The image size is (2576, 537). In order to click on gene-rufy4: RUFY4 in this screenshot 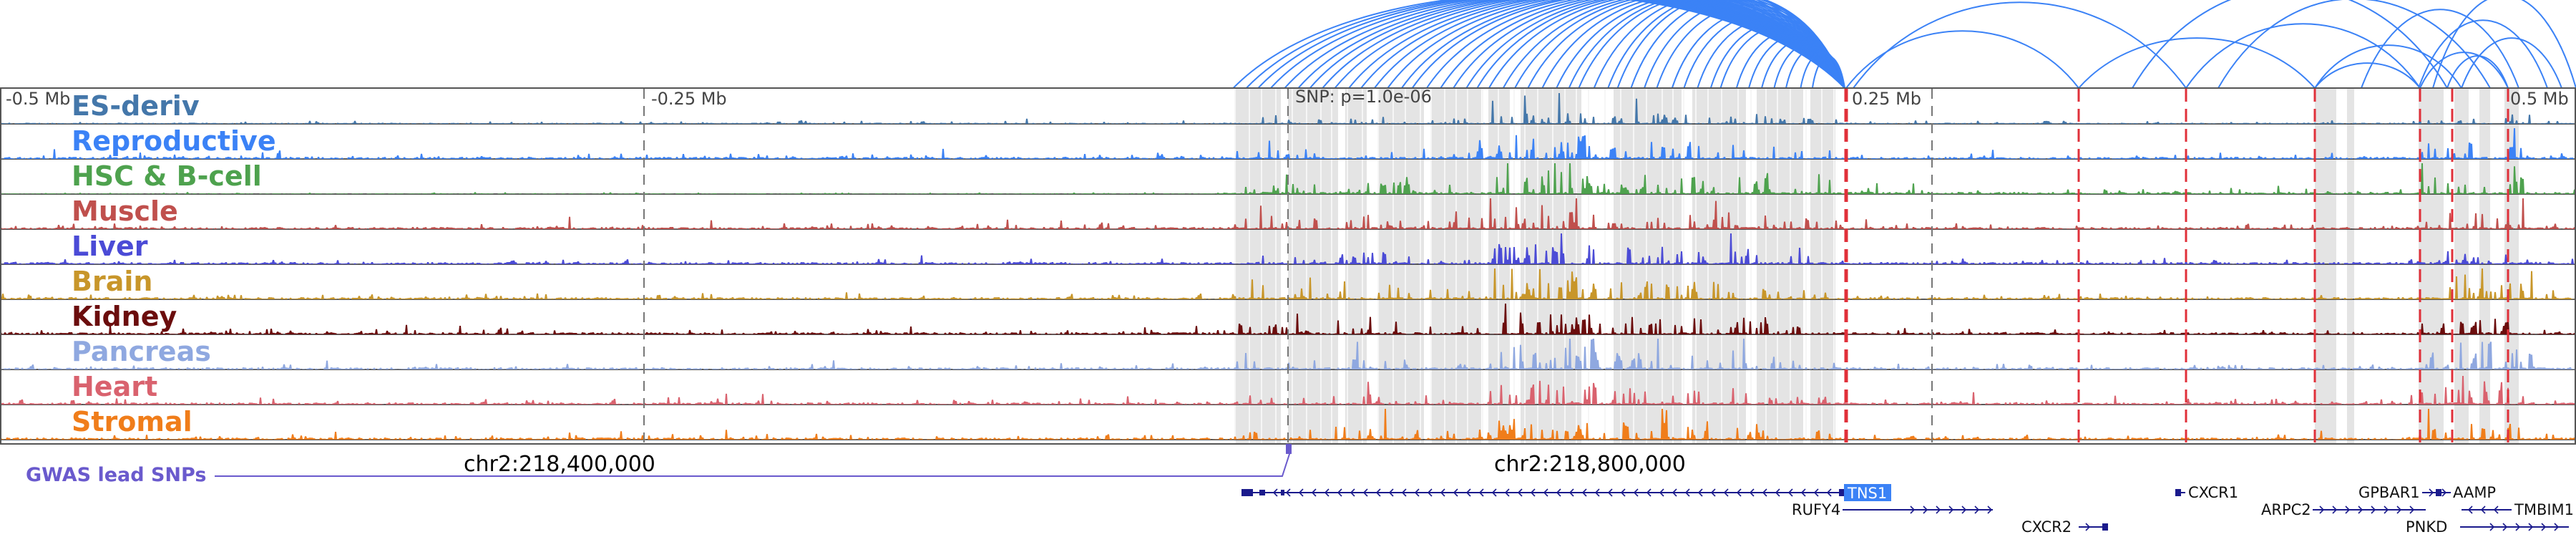, I will do `click(1892, 509)`.